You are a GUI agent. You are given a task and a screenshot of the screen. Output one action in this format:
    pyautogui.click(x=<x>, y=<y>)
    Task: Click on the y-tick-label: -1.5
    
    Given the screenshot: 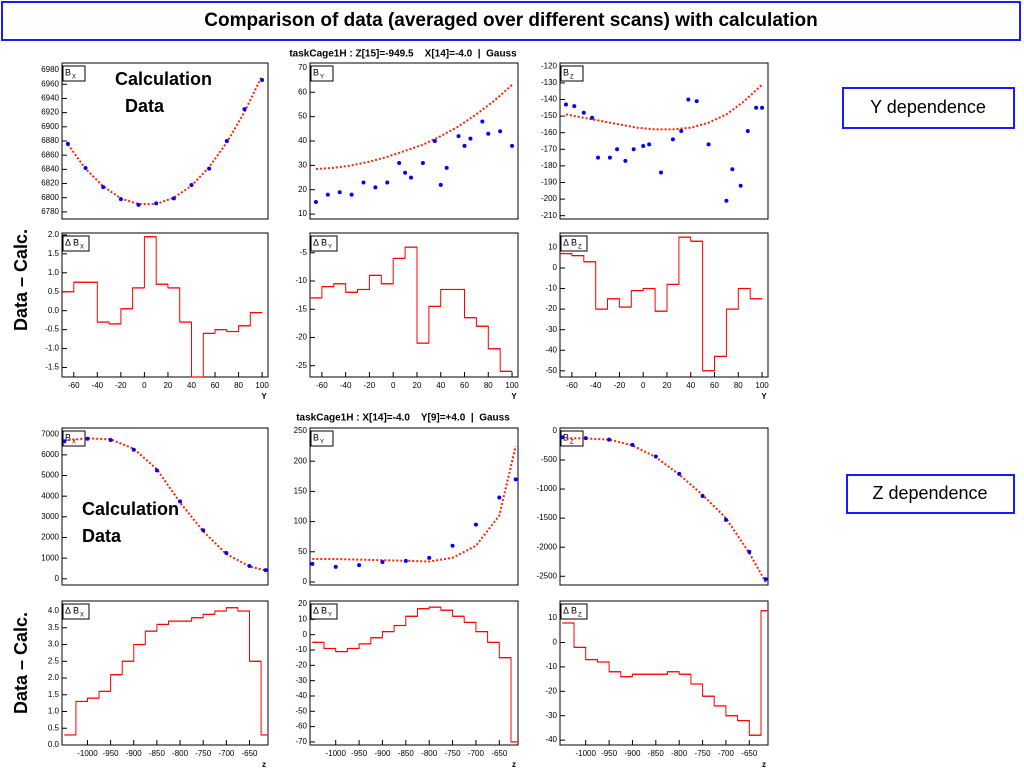 What is the action you would take?
    pyautogui.click(x=52, y=367)
    